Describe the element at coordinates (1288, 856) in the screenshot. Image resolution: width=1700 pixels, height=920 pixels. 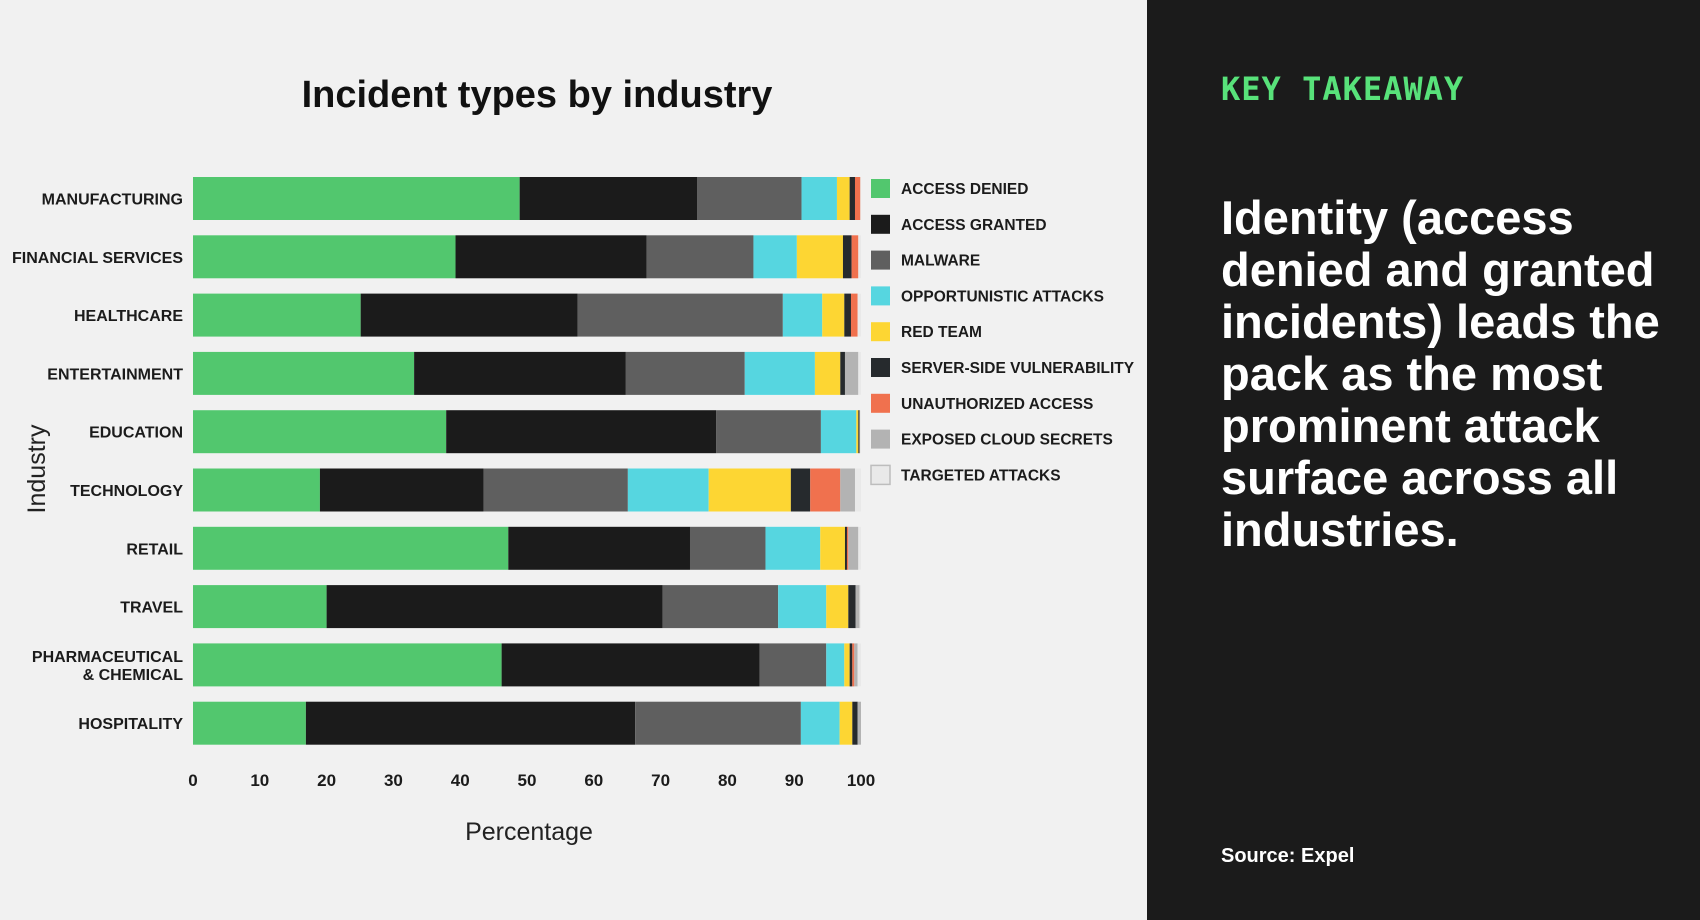
I see `source-credit: Source: Expel` at that location.